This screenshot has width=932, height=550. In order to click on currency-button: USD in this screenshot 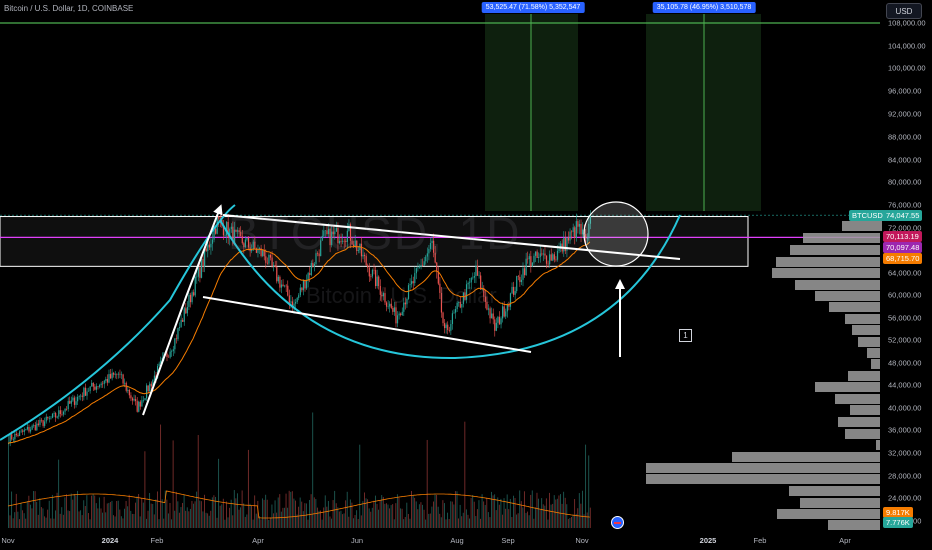, I will do `click(904, 11)`.